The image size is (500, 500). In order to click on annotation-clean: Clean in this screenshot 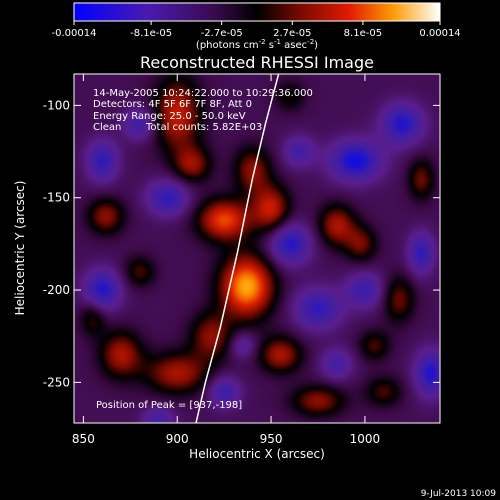, I will do `click(107, 127)`.